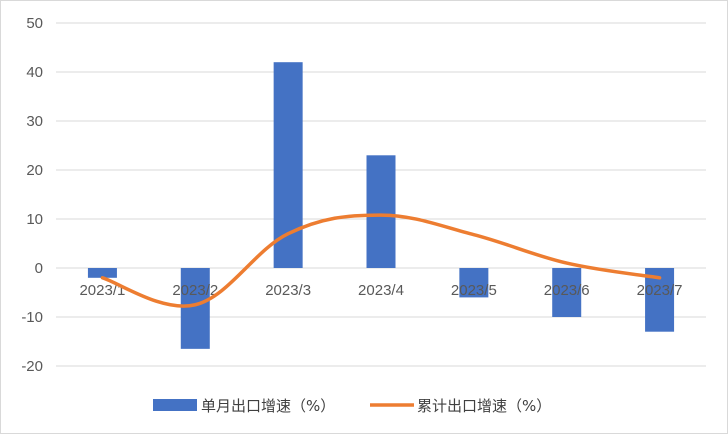  Describe the element at coordinates (34, 170) in the screenshot. I see `y-tick-label: 20` at that location.